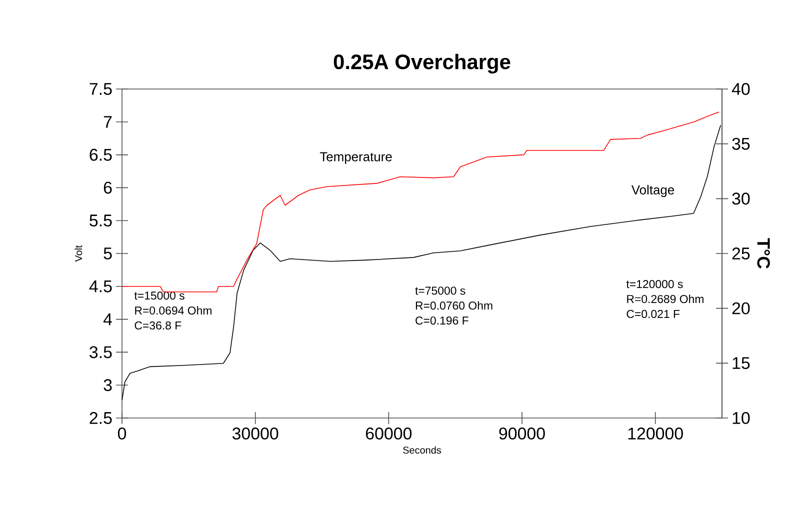  What do you see at coordinates (101, 352) in the screenshot?
I see `y-tick-label: 3.5` at bounding box center [101, 352].